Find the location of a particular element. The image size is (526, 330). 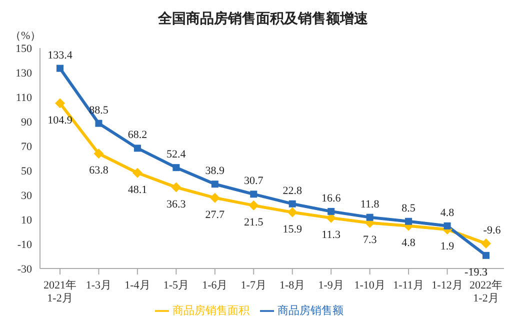

x-tick-label: 1-6月 is located at coordinates (215, 286).